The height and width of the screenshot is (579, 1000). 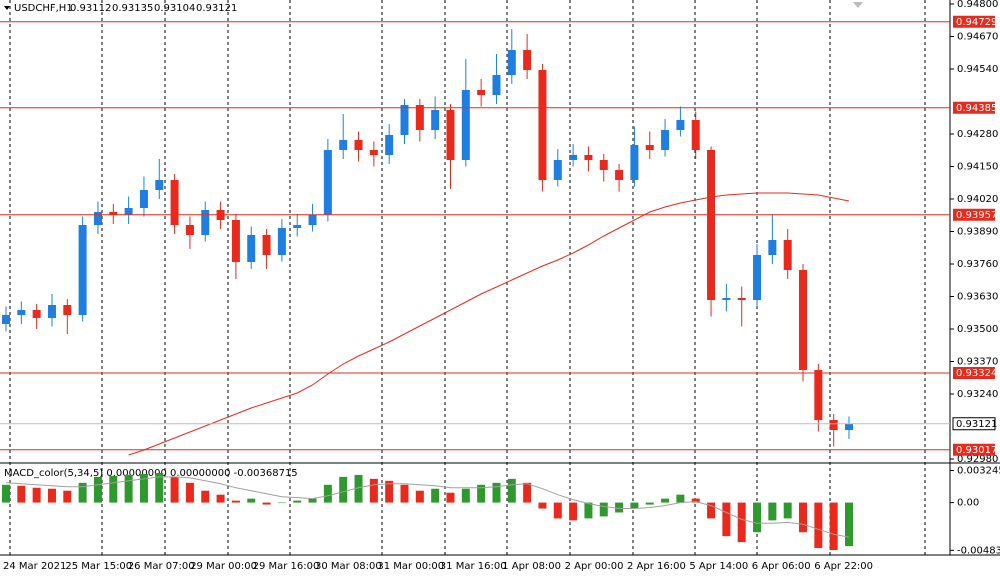 What do you see at coordinates (473, 566) in the screenshot?
I see `x-tick-label: 31 Mar 16:00` at bounding box center [473, 566].